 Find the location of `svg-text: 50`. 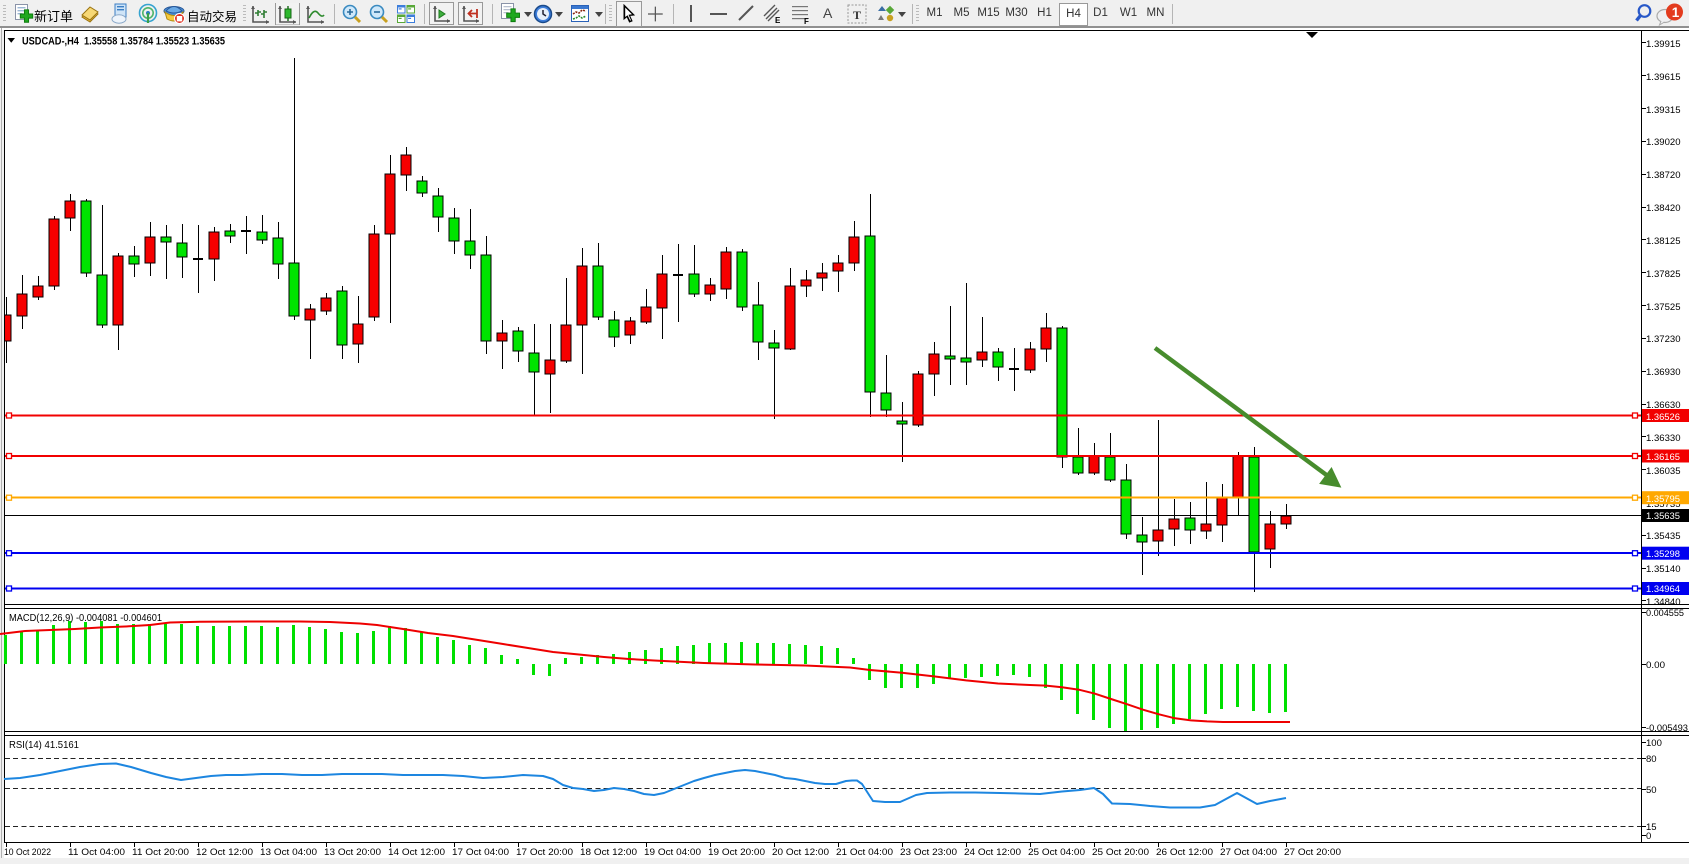

svg-text: 50 is located at coordinates (1651, 790).